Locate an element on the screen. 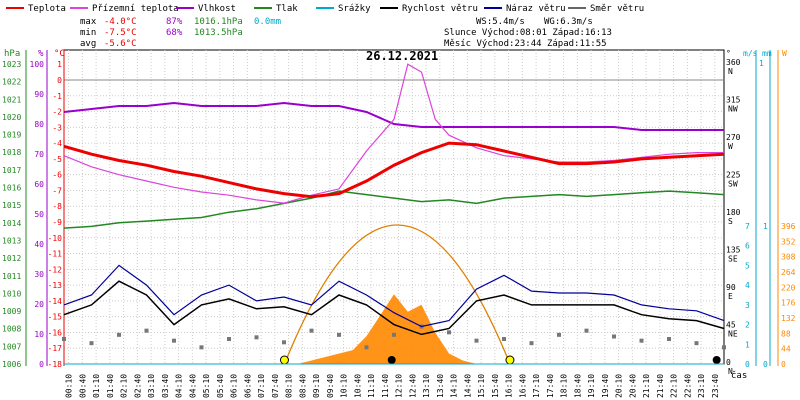 The image size is (800, 400). time-tick: 13:40 is located at coordinates (440, 386).